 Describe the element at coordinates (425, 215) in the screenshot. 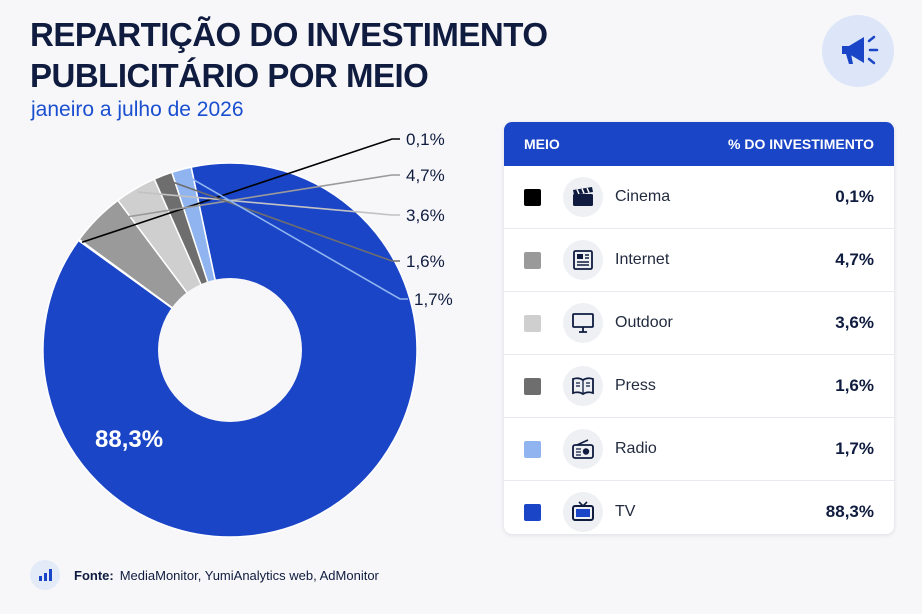

I see `data-label-outdoor: 3,6%` at that location.